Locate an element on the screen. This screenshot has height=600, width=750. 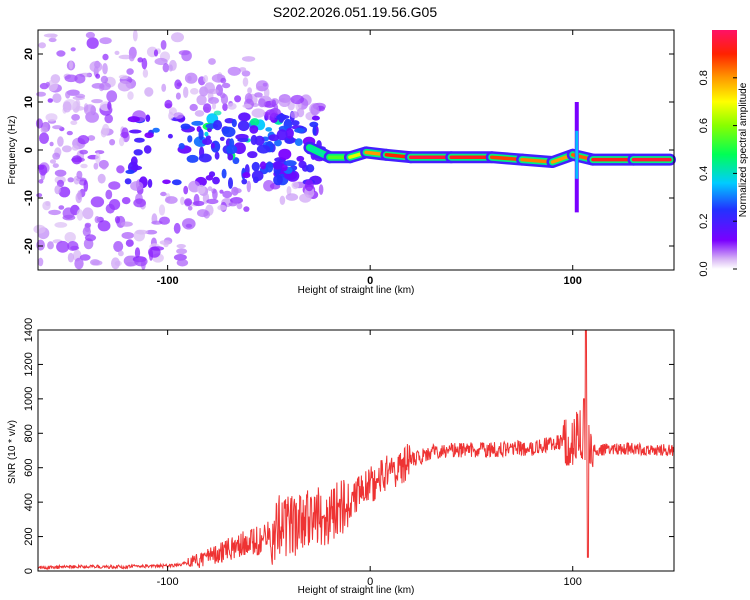
colorbar-gradient is located at coordinates (724, 149).